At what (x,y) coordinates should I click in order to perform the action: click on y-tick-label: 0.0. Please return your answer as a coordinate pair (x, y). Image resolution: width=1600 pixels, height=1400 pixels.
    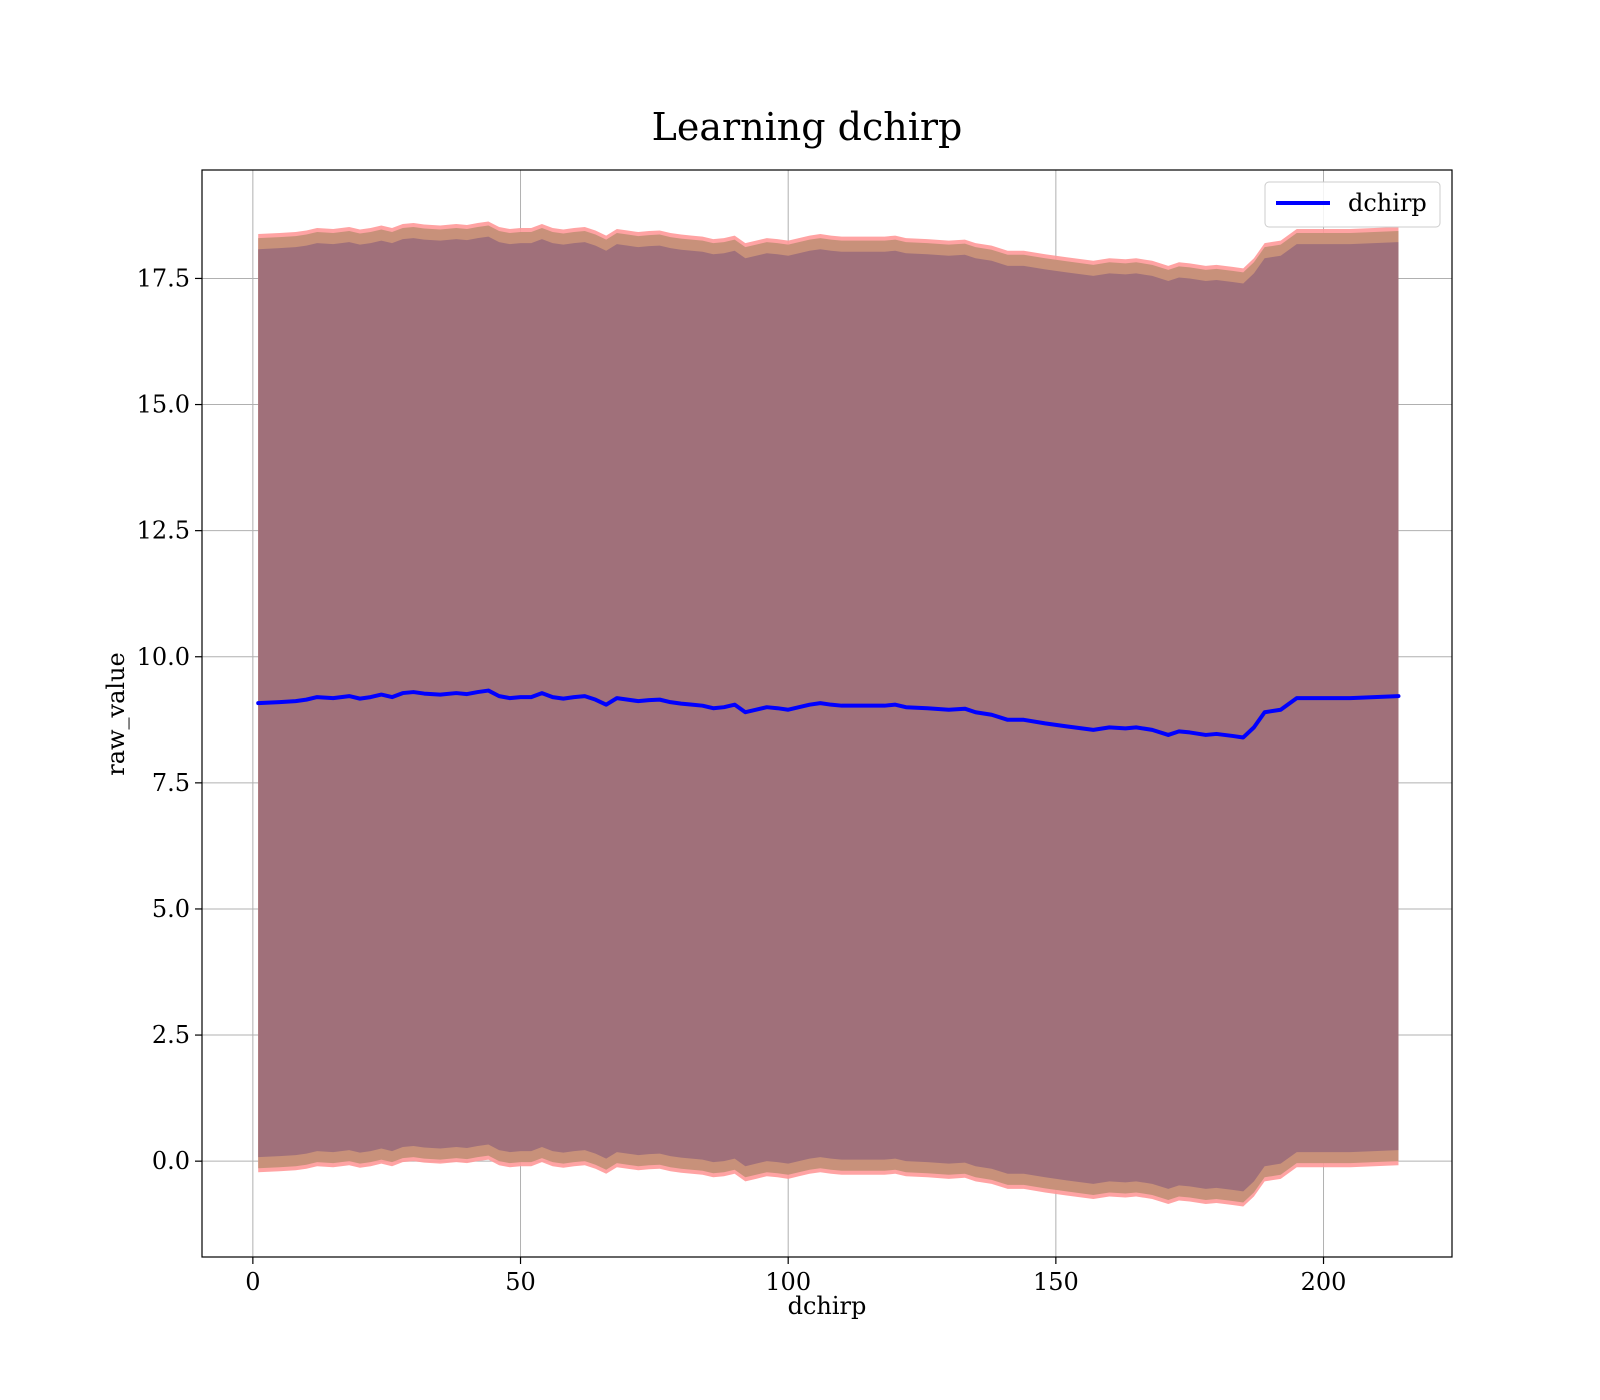
    Looking at the image, I should click on (171, 1161).